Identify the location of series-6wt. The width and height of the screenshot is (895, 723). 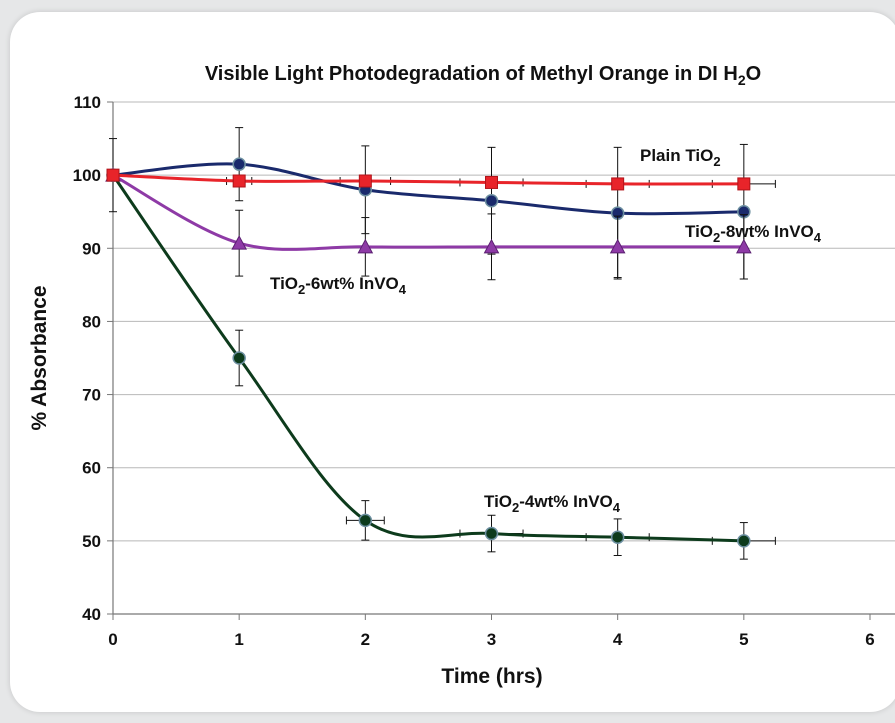
(428, 224).